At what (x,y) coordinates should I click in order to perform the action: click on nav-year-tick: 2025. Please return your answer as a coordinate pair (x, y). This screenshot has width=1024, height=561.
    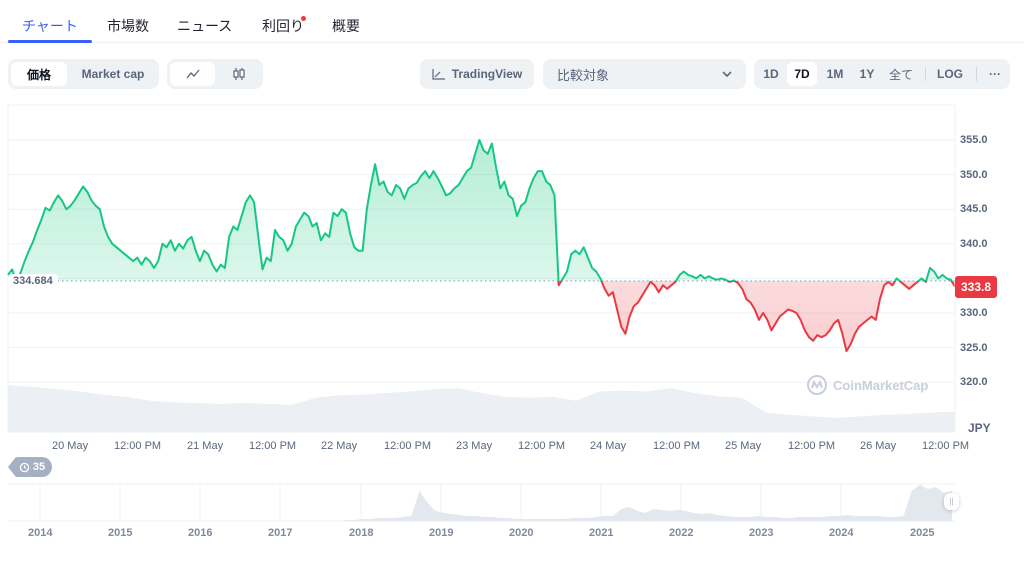
    Looking at the image, I should click on (922, 533).